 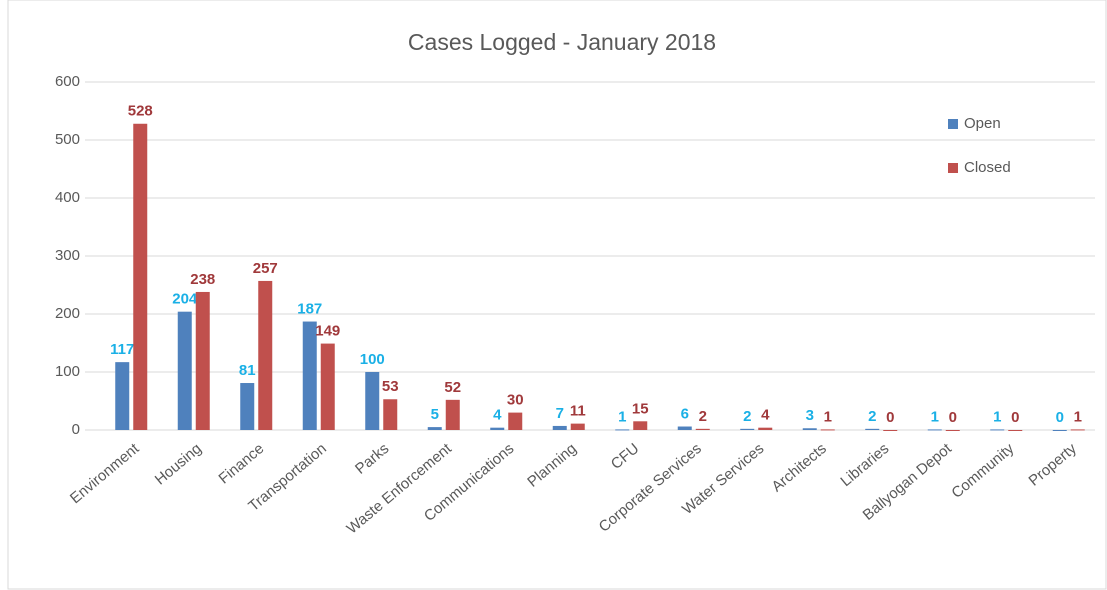 What do you see at coordinates (560, 413) in the screenshot?
I see `data-label: 7` at bounding box center [560, 413].